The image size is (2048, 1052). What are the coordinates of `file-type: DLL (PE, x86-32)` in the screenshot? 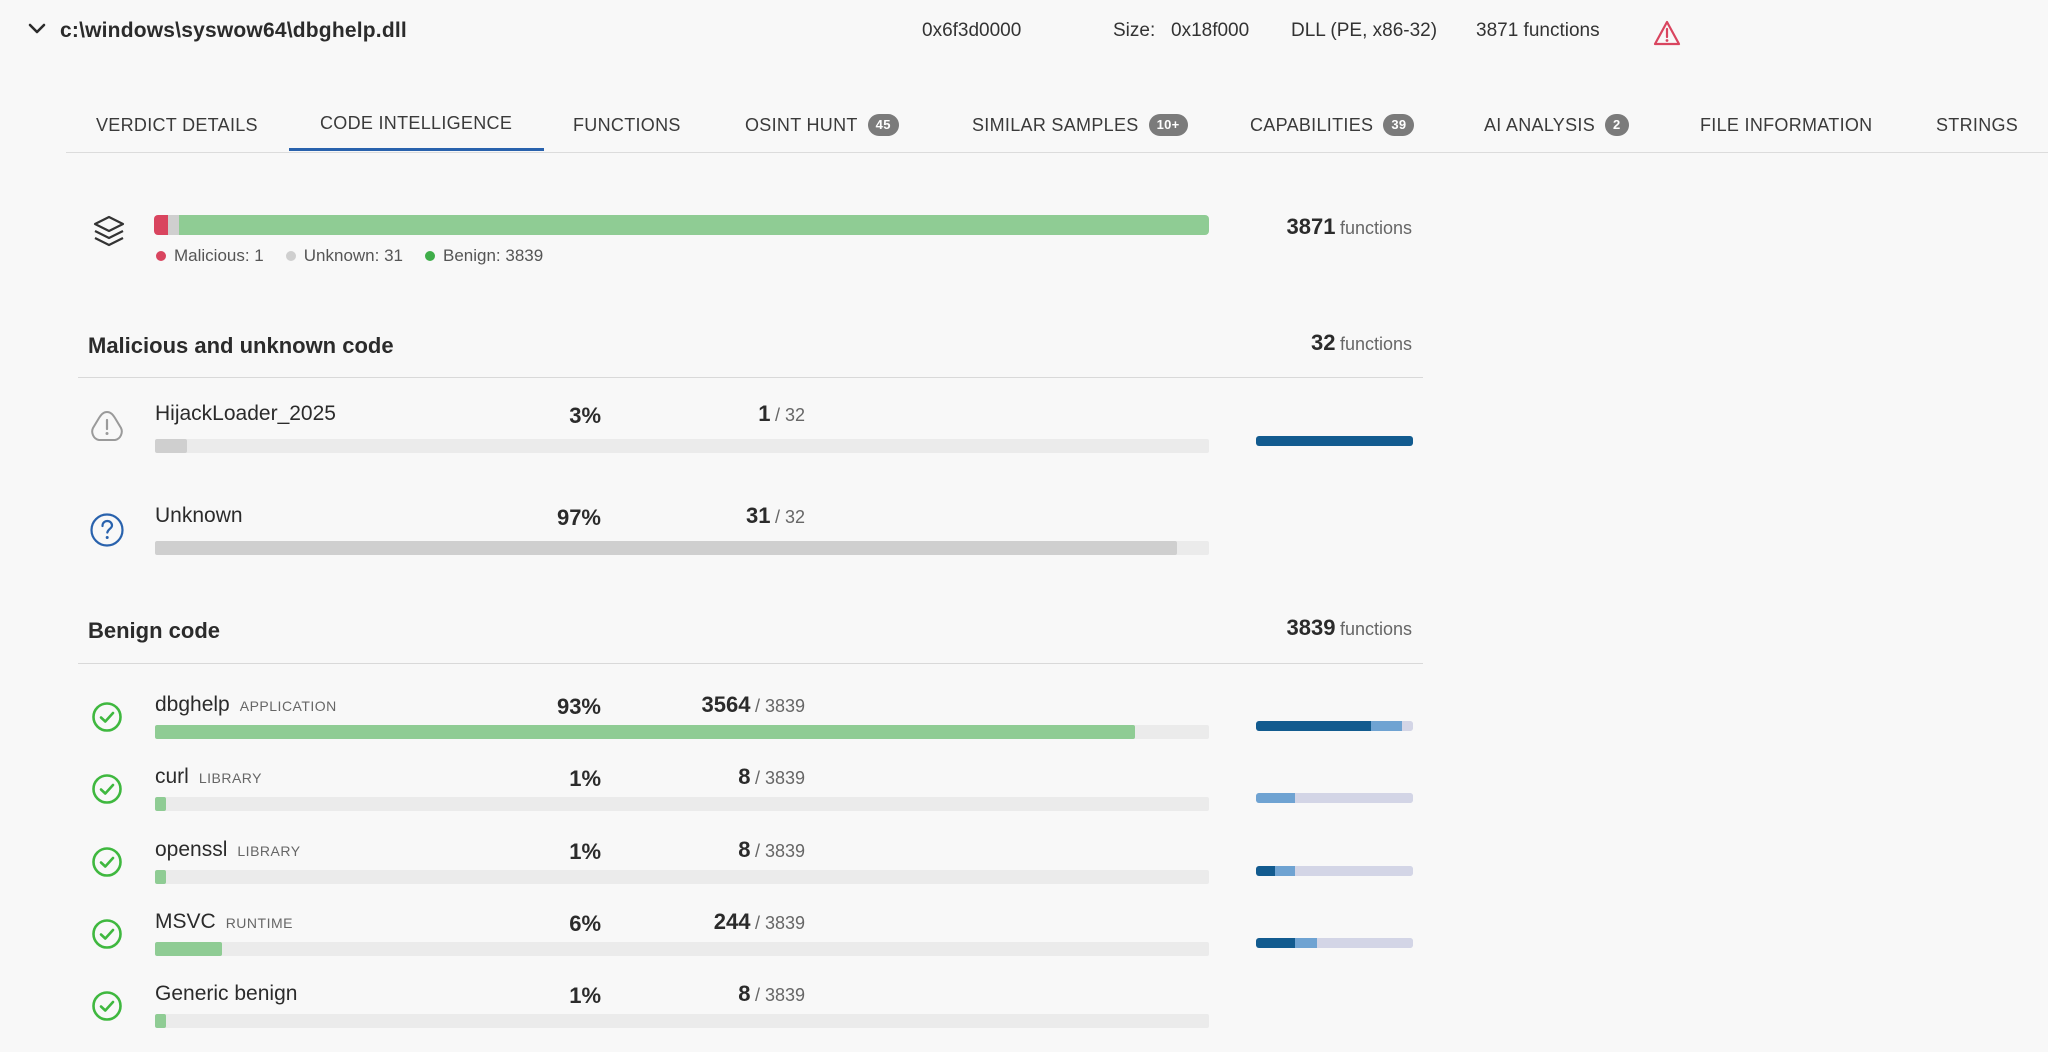 It's located at (1364, 30).